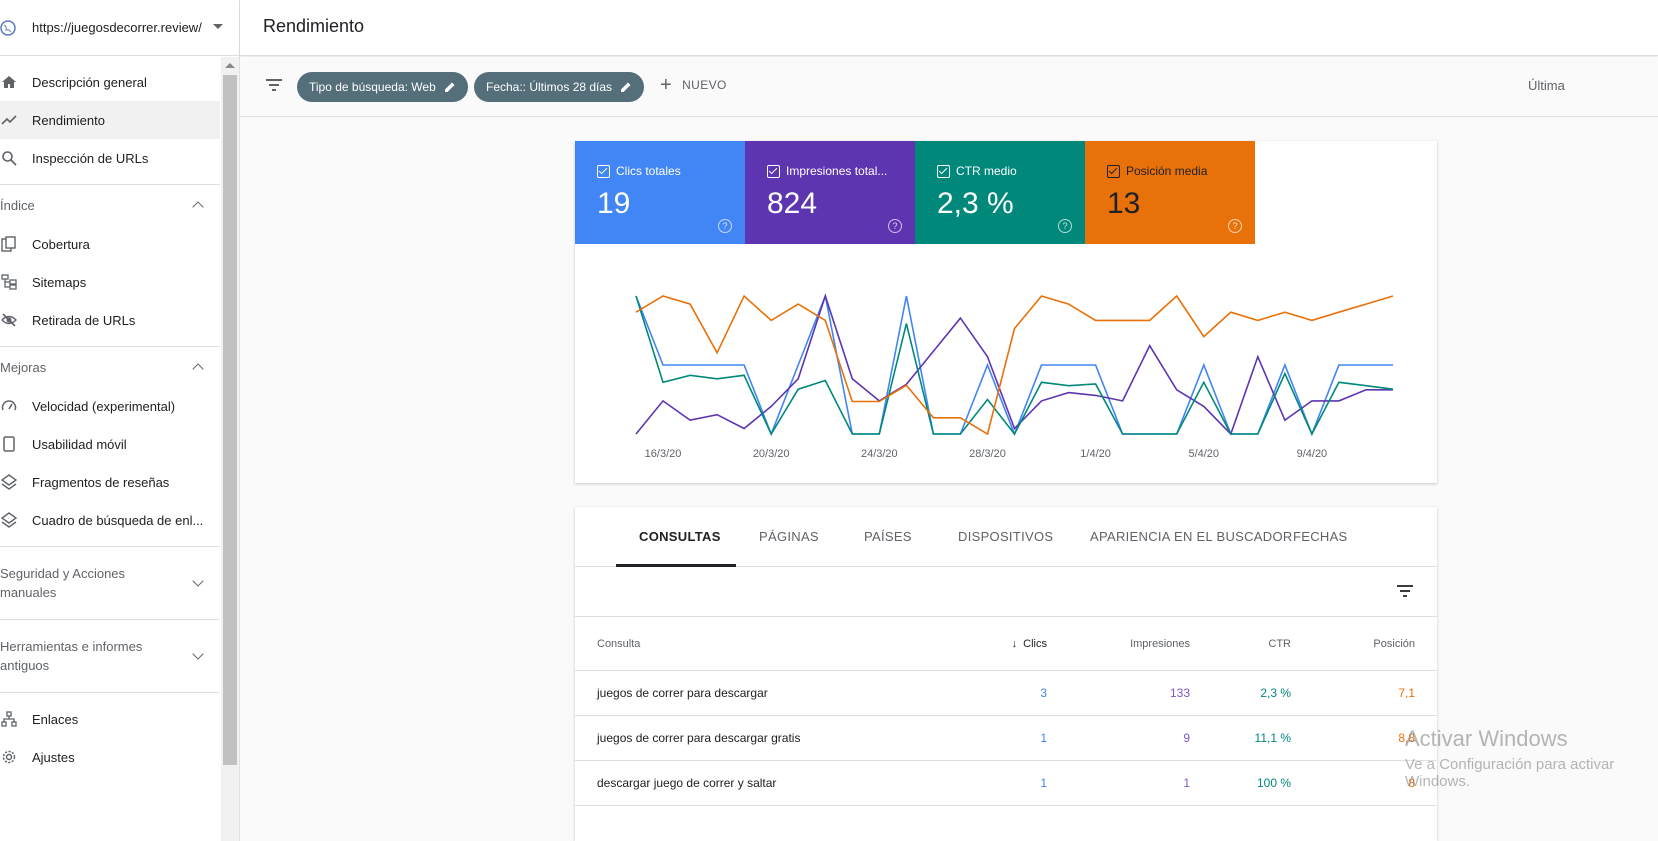  Describe the element at coordinates (1272, 738) in the screenshot. I see `cell-ctr: 11,1 %` at that location.